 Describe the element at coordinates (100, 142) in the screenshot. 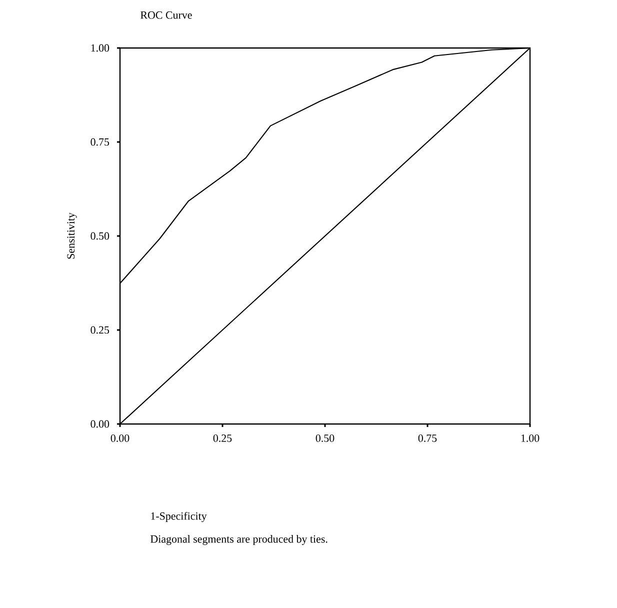

I see `y-tick-label: 0.75` at that location.